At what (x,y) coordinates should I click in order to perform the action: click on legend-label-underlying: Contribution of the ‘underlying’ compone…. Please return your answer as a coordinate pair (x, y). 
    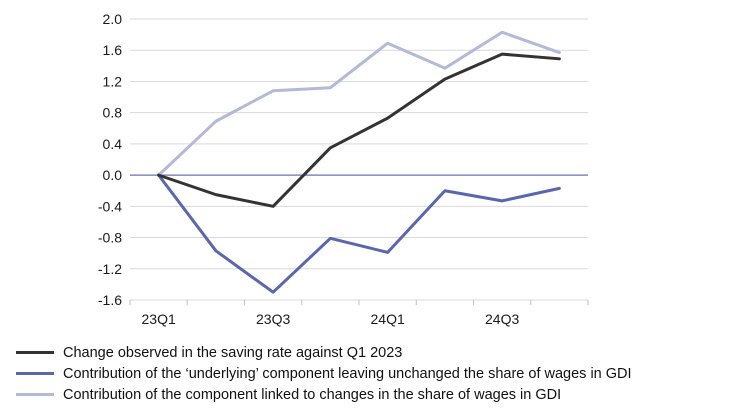
    Looking at the image, I should click on (347, 373).